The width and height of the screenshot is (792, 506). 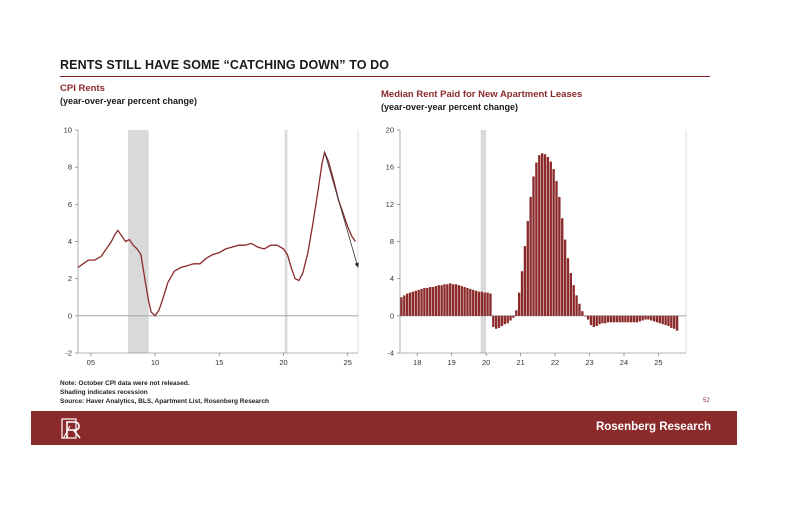 What do you see at coordinates (216, 233) in the screenshot?
I see `cpi-rents-line` at bounding box center [216, 233].